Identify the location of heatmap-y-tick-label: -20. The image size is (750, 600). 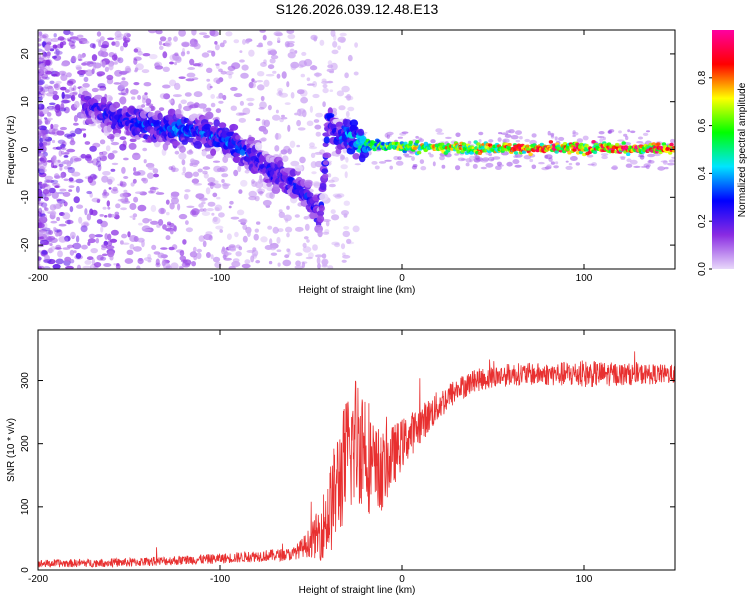
(25, 244).